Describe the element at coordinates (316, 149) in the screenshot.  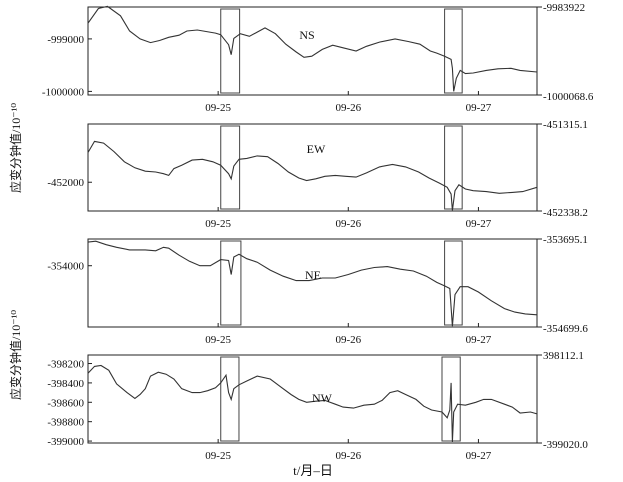
I see `component-annotation: EW` at that location.